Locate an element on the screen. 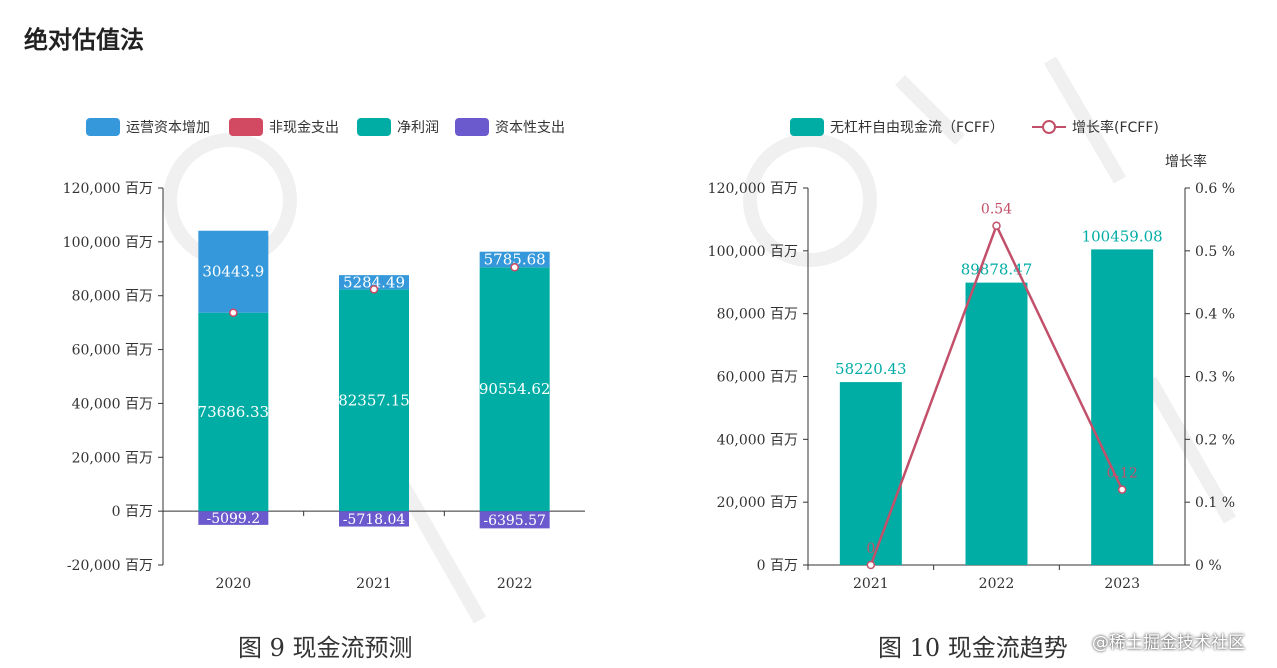  growth-label: 0 is located at coordinates (870, 549).